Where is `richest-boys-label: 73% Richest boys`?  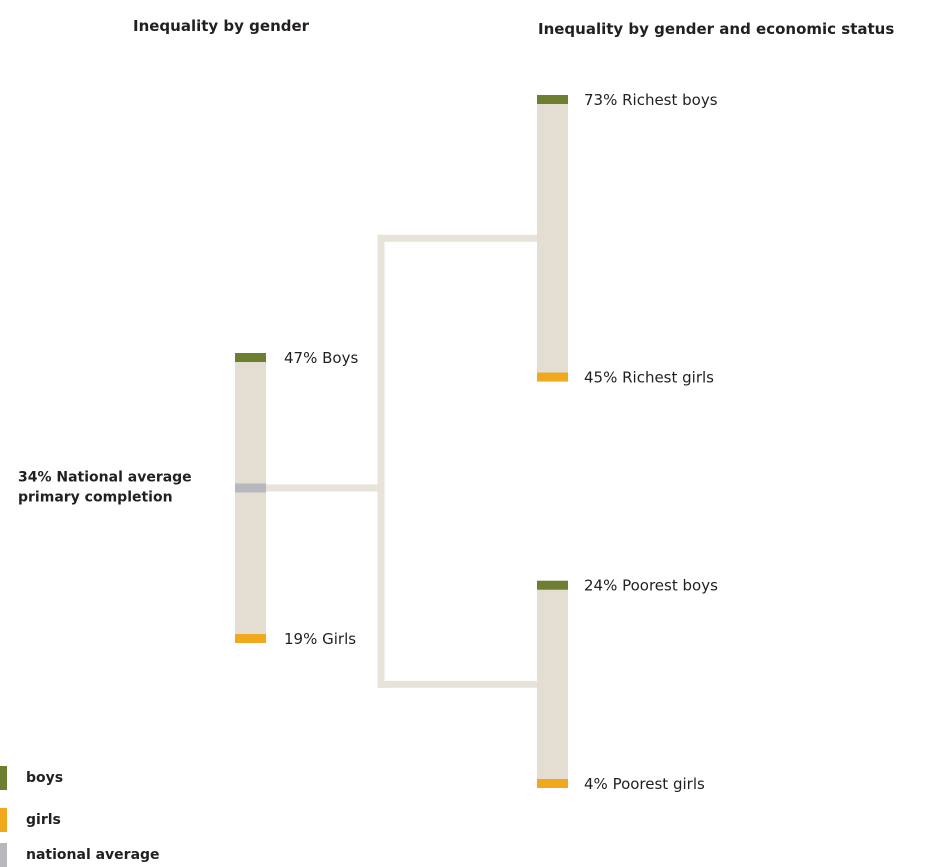
richest-boys-label: 73% Richest boys is located at coordinates (651, 100).